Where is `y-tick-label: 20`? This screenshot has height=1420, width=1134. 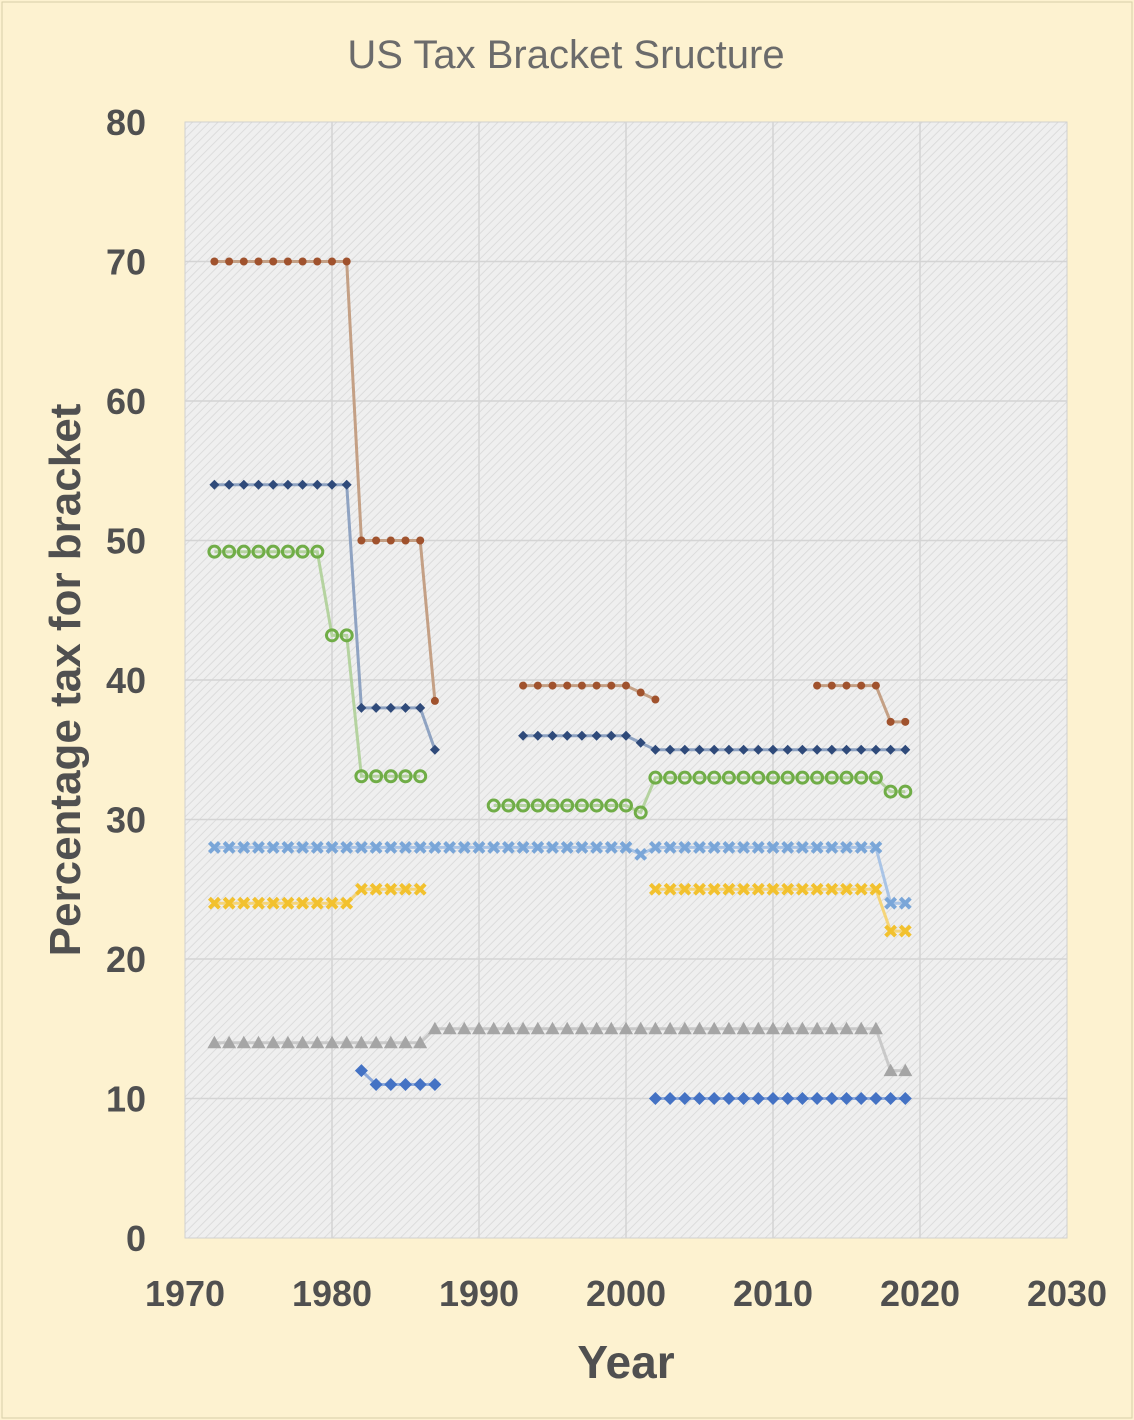 y-tick-label: 20 is located at coordinates (126, 959).